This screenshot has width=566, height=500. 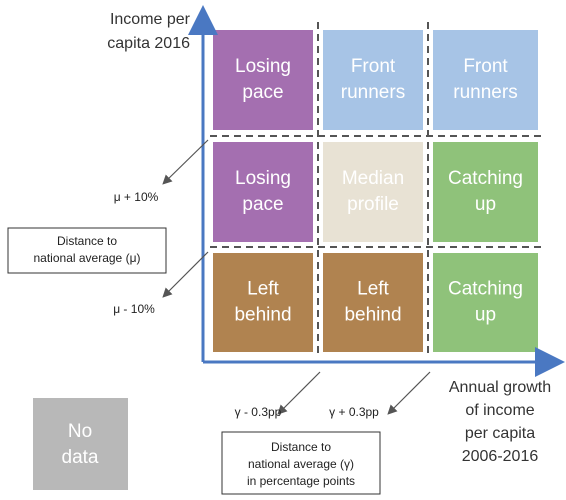 I want to click on threshold-label: γ + 0.3pp, so click(x=354, y=412).